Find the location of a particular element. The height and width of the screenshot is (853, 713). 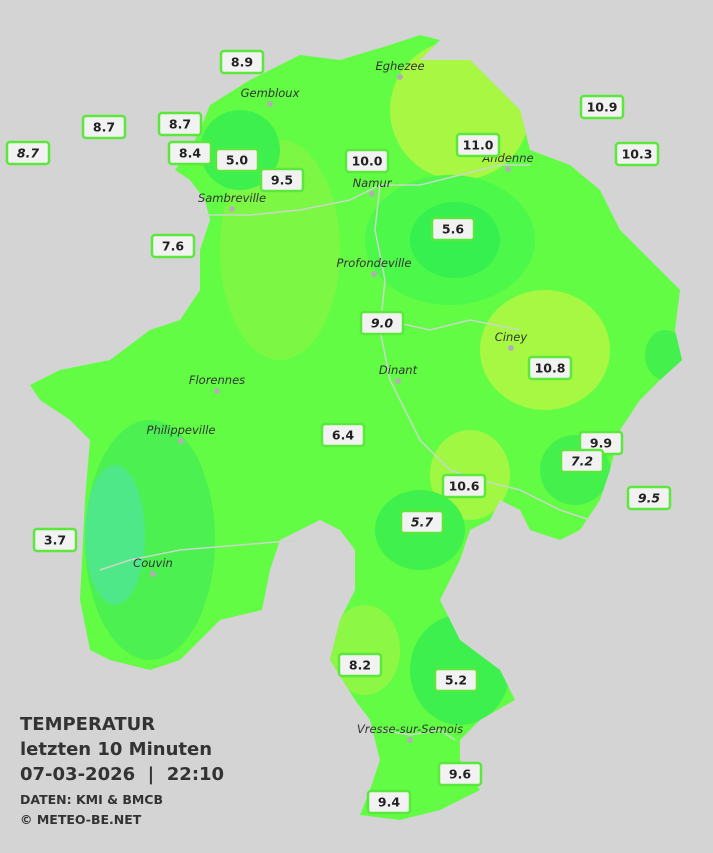

station-label: 7.2 is located at coordinates (582, 461).